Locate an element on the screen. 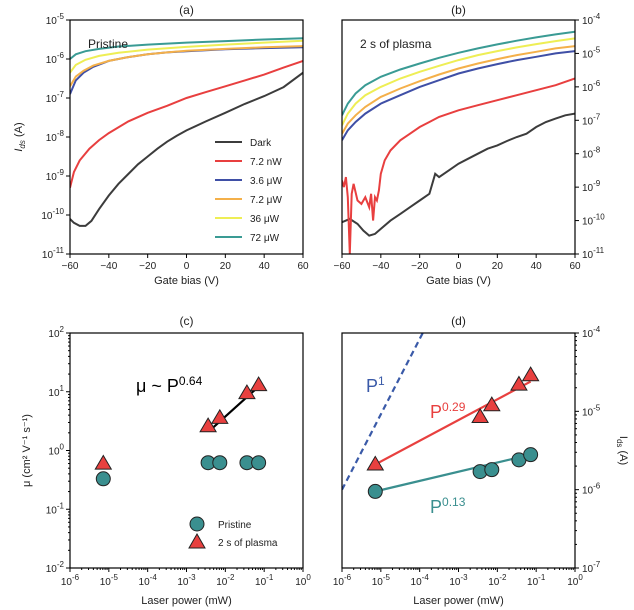  x-tick-label: −60 is located at coordinates (70, 266).